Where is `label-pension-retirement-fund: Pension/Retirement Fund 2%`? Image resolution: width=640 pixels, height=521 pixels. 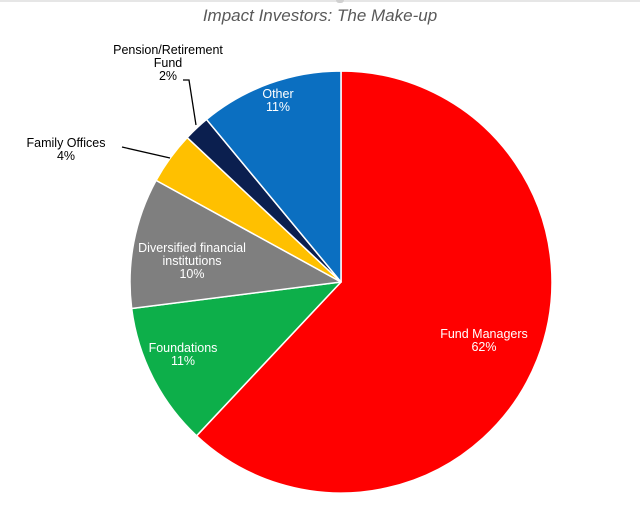 label-pension-retirement-fund: Pension/Retirement Fund 2% is located at coordinates (168, 63).